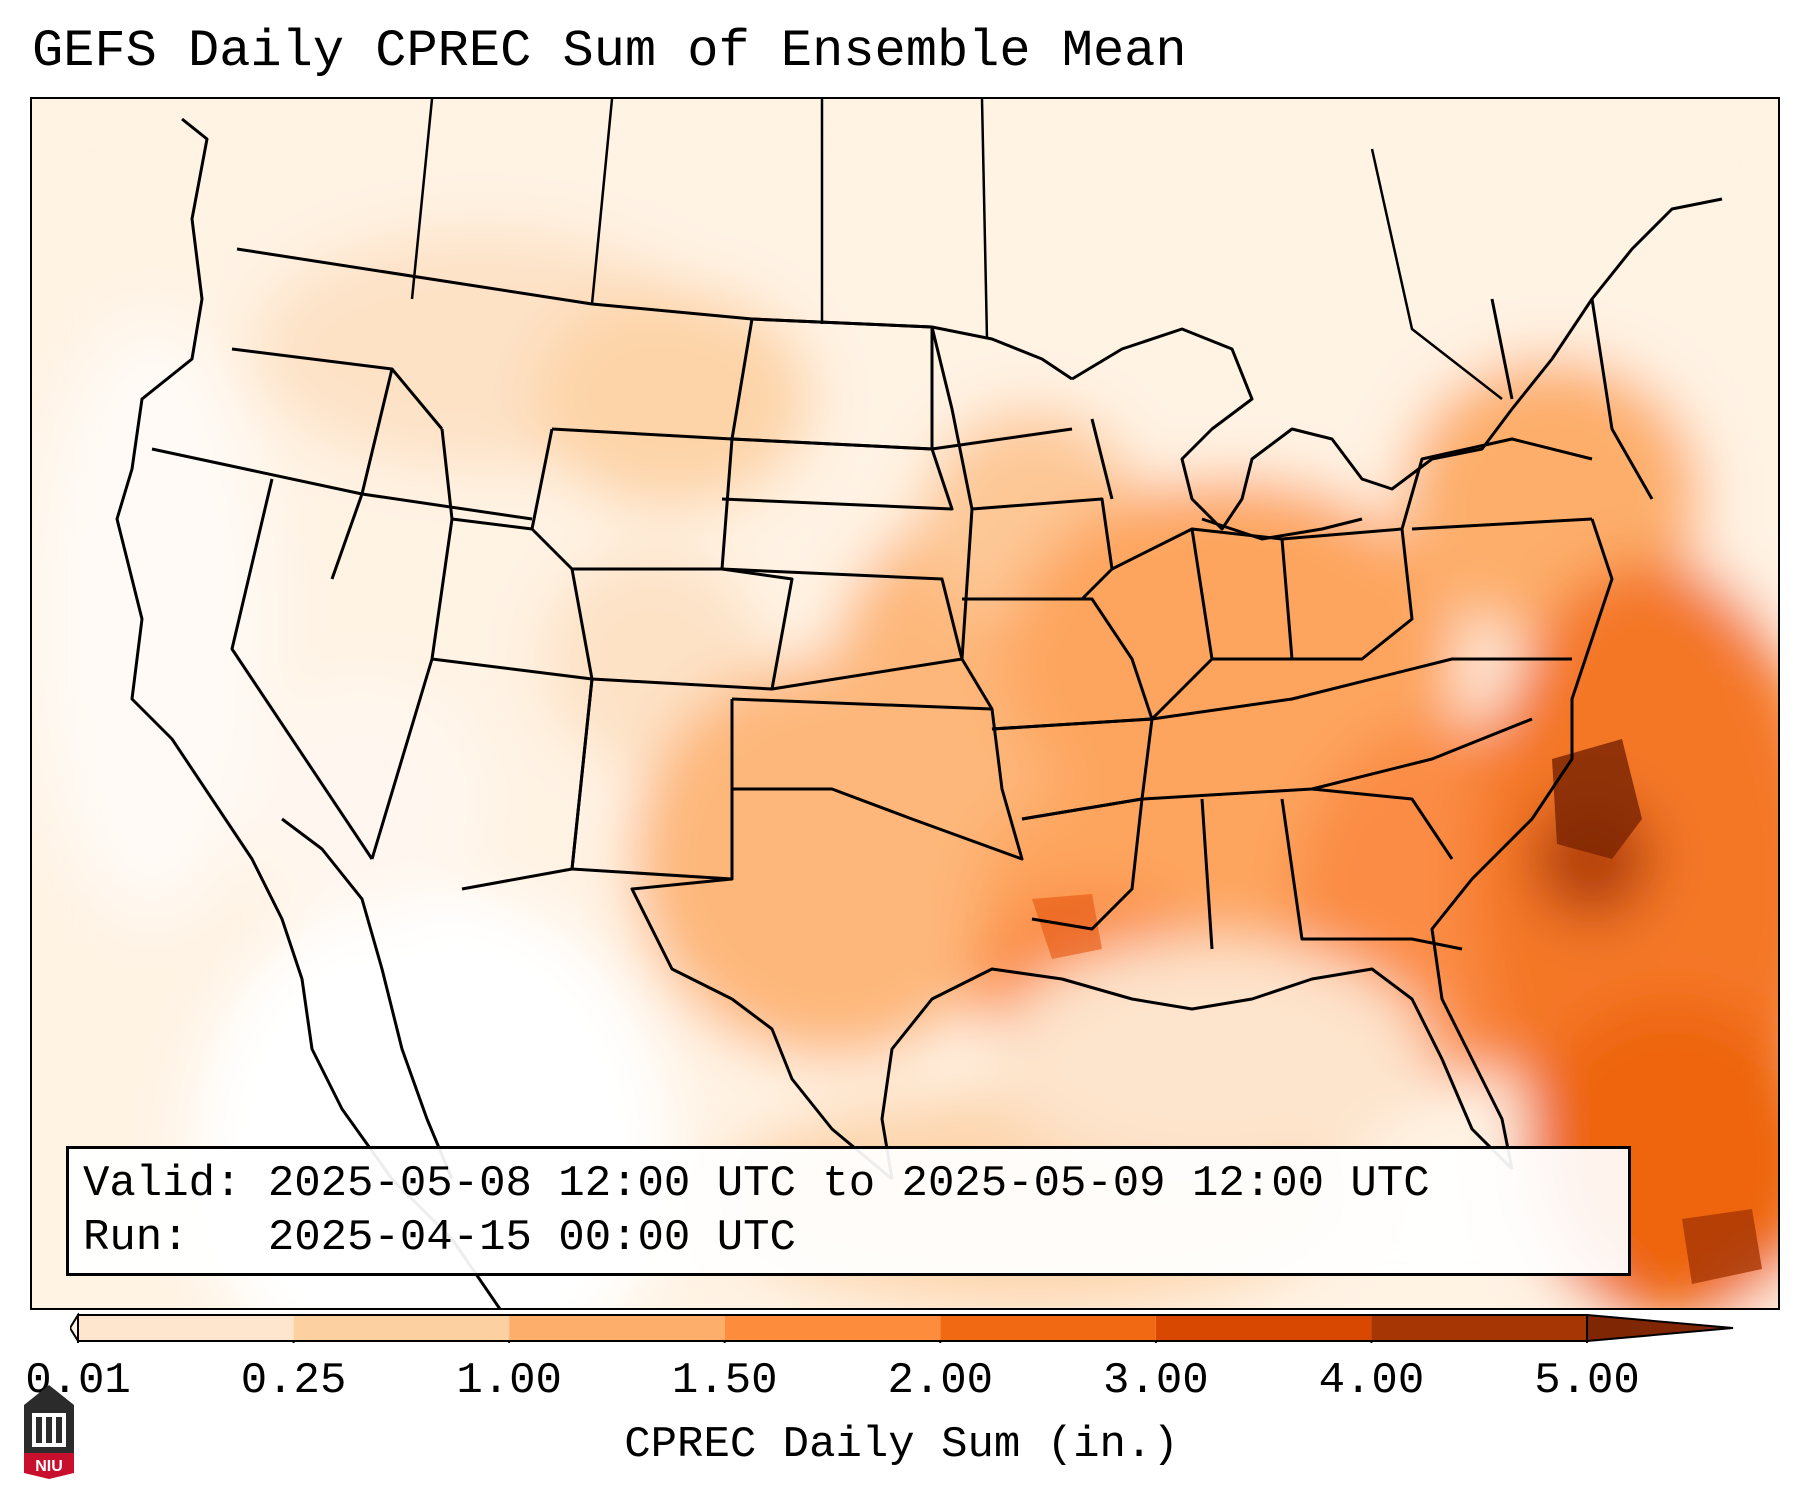 The width and height of the screenshot is (1803, 1500). Describe the element at coordinates (49, 1432) in the screenshot. I see `niu-logo-icon: NIU` at that location.